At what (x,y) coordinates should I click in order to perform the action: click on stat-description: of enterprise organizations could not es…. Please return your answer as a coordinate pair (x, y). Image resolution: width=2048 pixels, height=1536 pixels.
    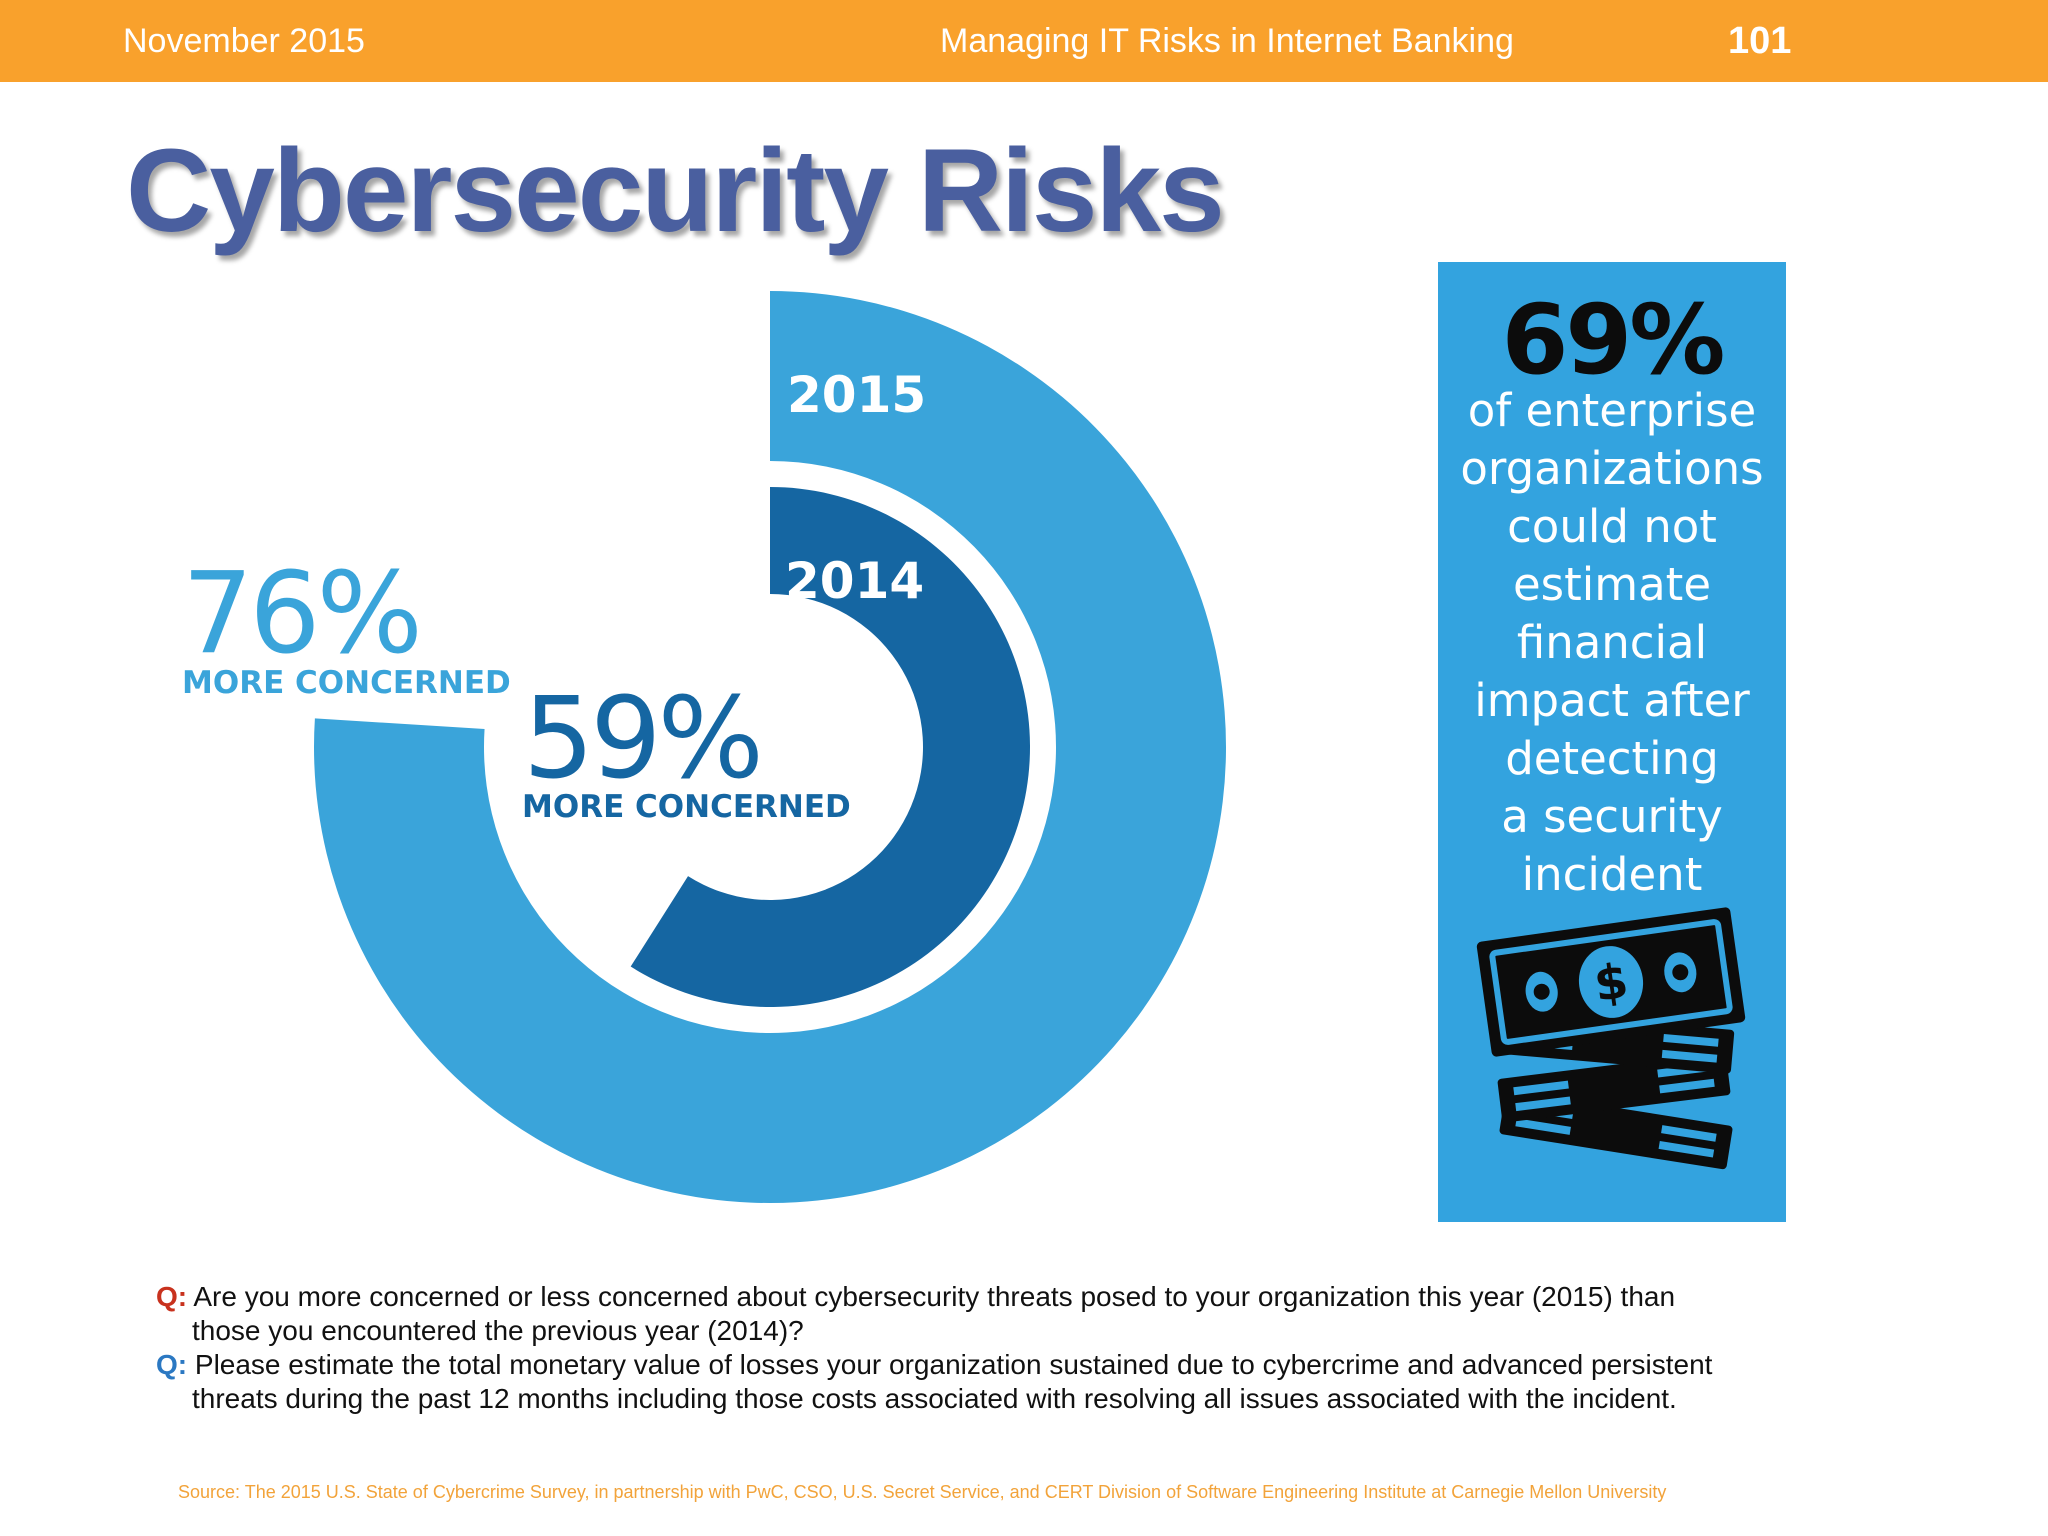
    Looking at the image, I should click on (1612, 643).